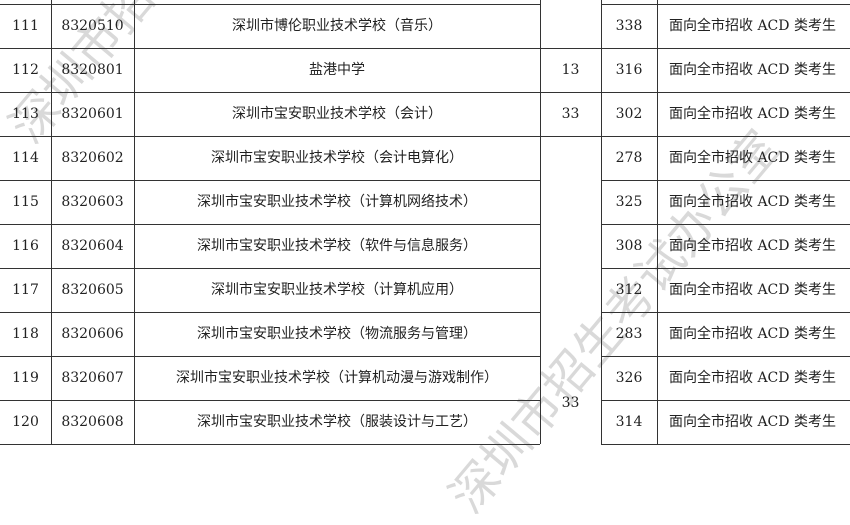 This screenshot has width=850, height=525. What do you see at coordinates (92, 378) in the screenshot?
I see `cell-code: 8320607` at bounding box center [92, 378].